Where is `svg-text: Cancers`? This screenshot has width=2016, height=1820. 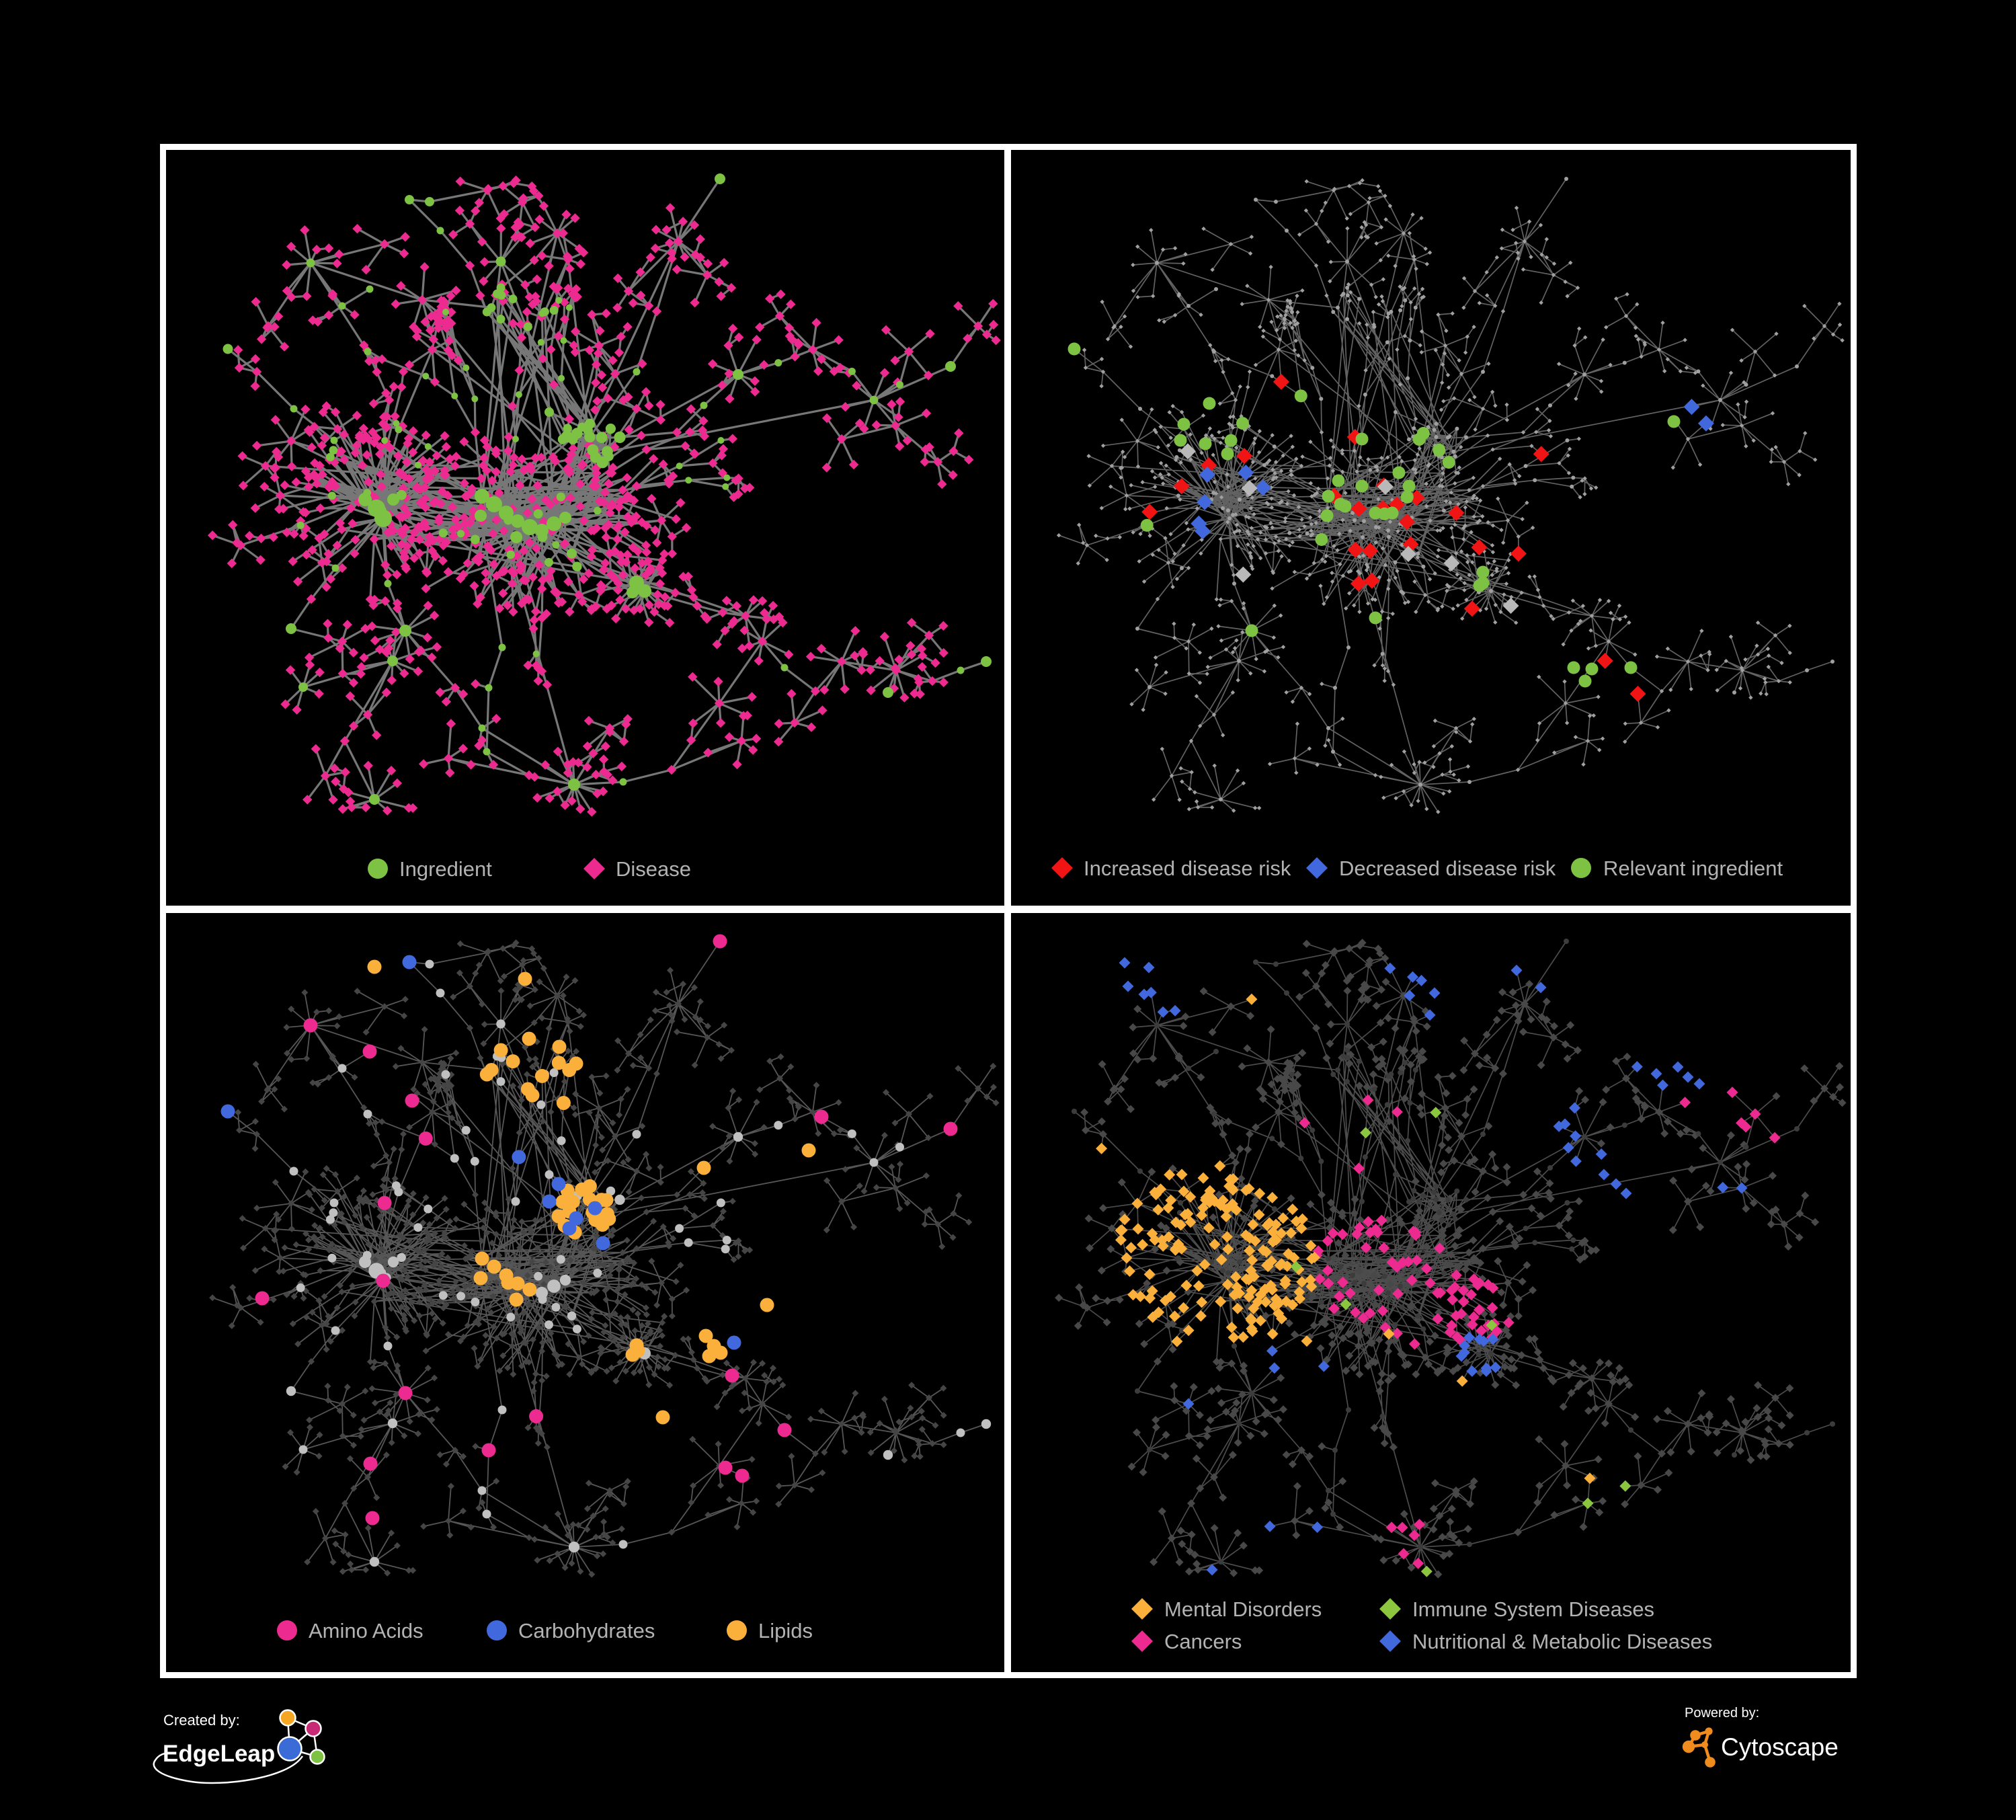
svg-text: Cancers is located at coordinates (1203, 1641).